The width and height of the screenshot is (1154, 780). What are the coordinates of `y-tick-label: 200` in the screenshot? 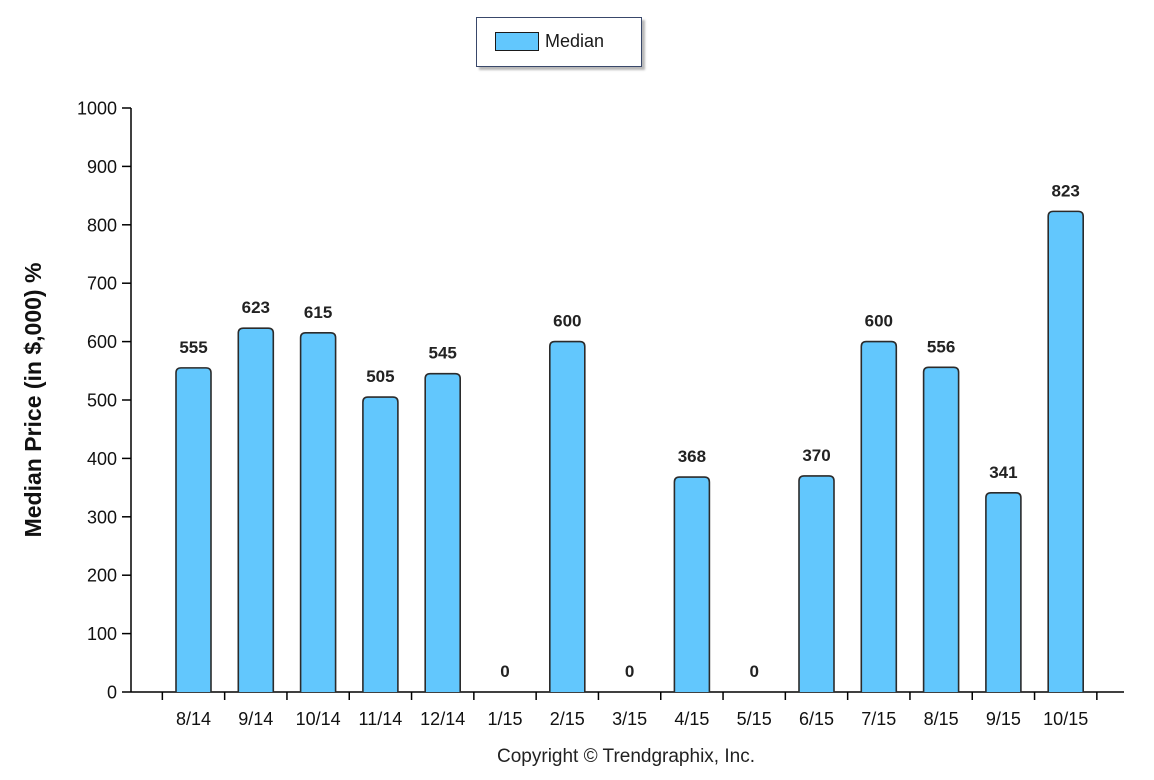 It's located at (102, 576).